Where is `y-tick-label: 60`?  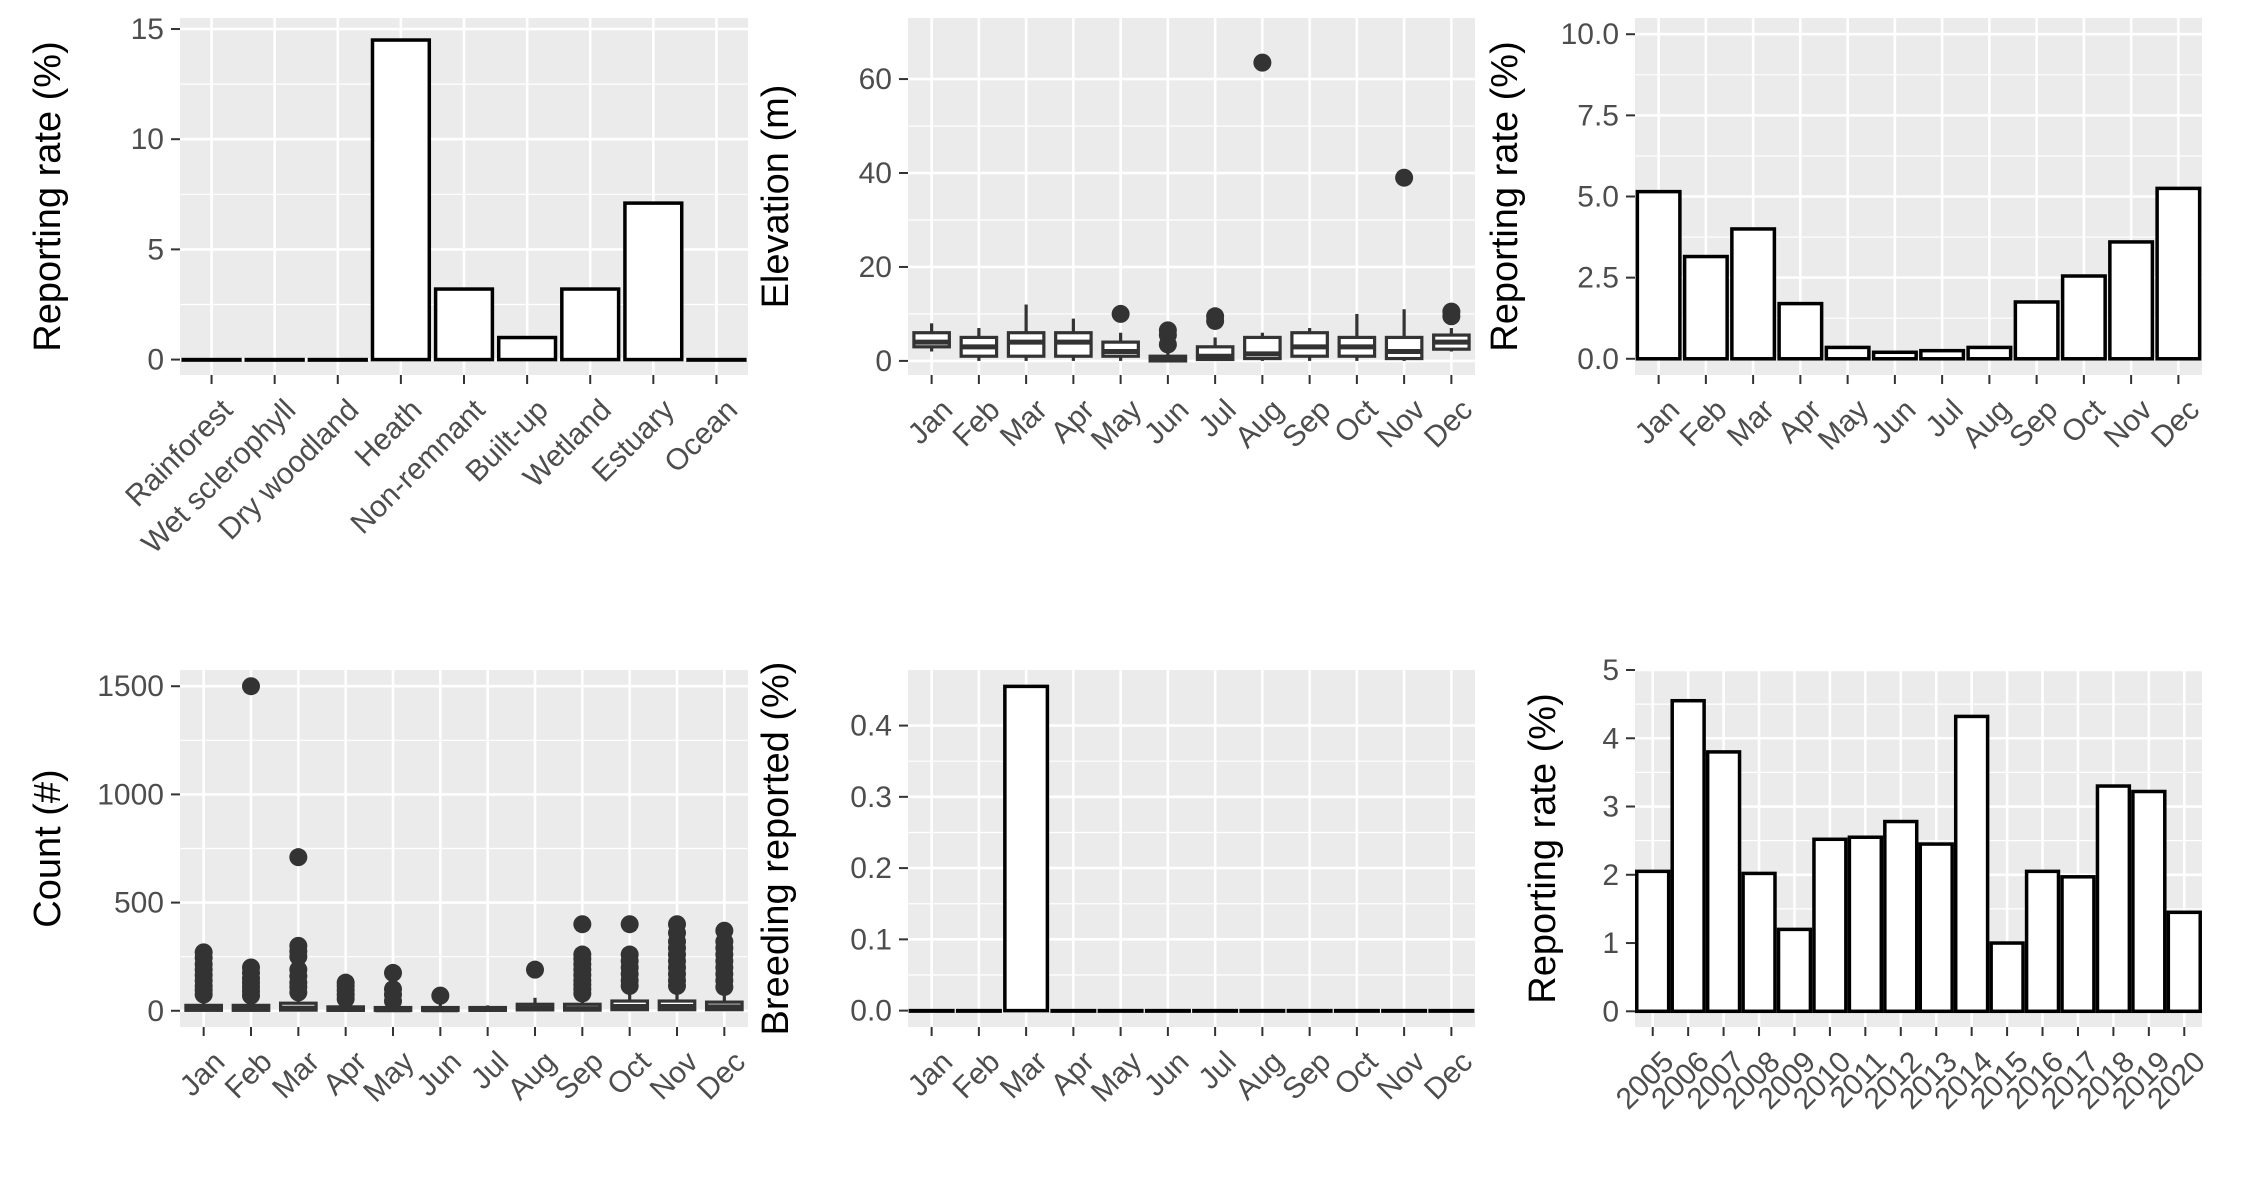
y-tick-label: 60 is located at coordinates (875, 79).